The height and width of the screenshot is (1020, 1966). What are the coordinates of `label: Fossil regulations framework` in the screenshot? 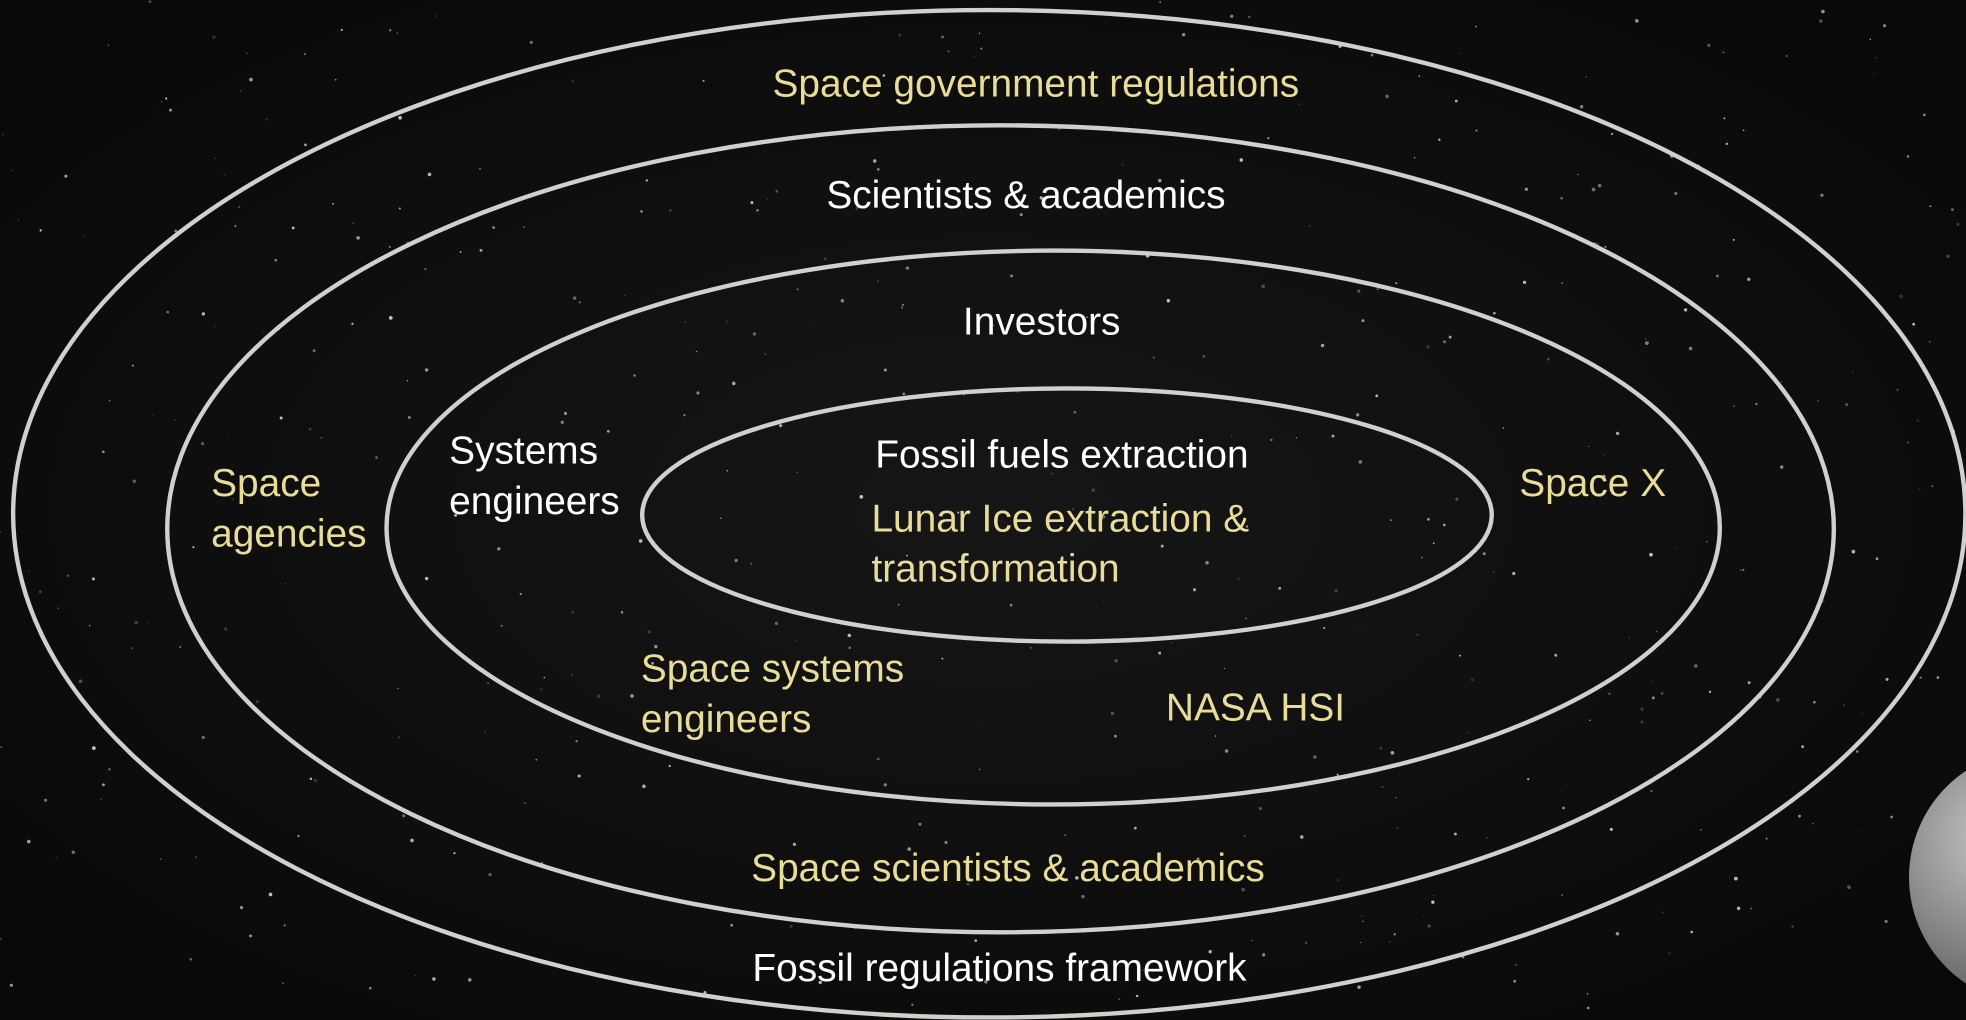 It's located at (999, 968).